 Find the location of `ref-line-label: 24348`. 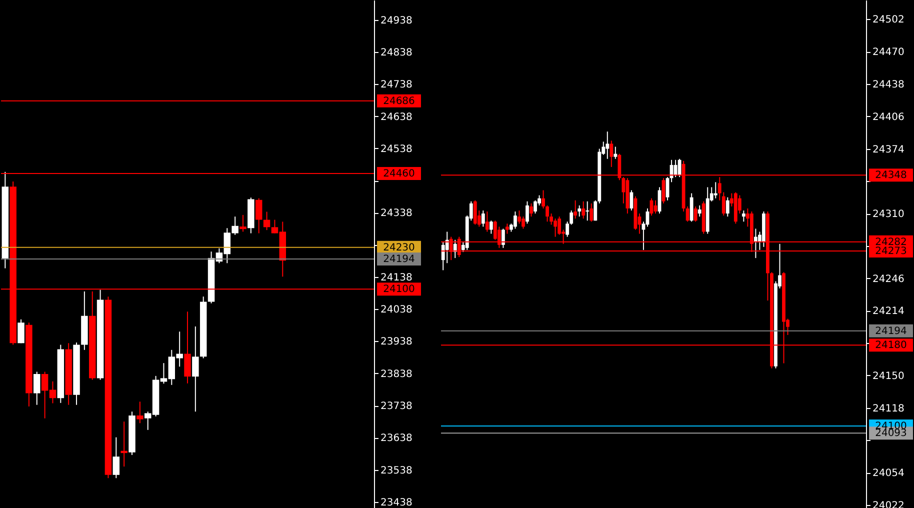

ref-line-label: 24348 is located at coordinates (891, 176).